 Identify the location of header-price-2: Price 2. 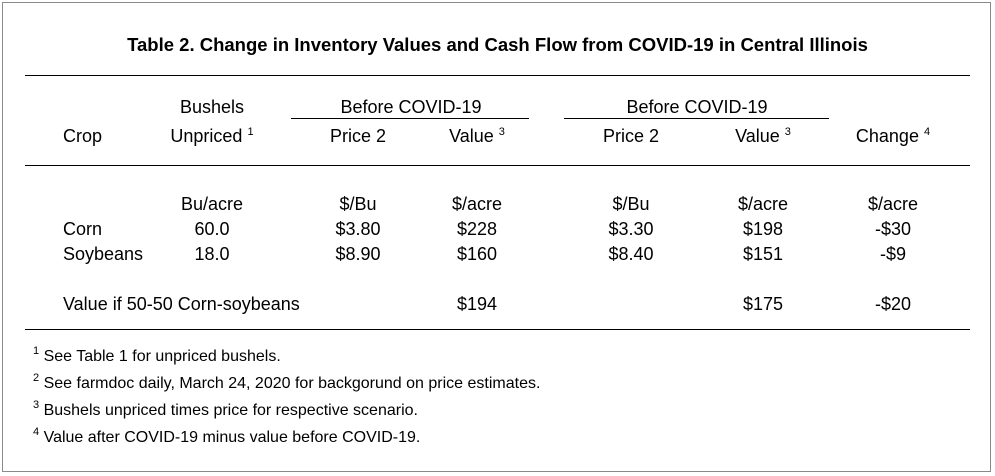
(631, 136).